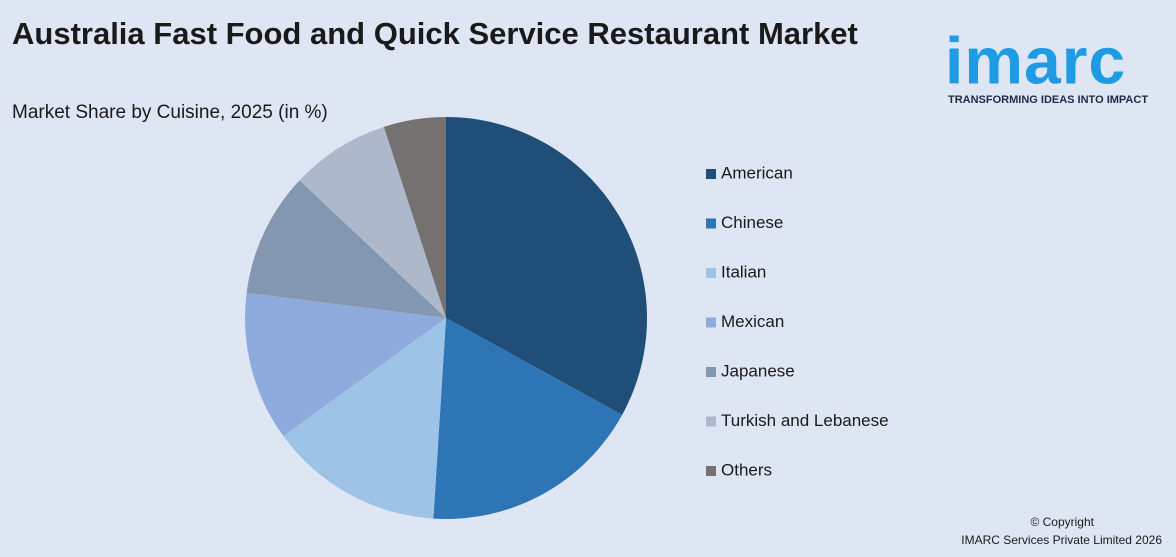  What do you see at coordinates (752, 321) in the screenshot?
I see `legend-label: Mexican` at bounding box center [752, 321].